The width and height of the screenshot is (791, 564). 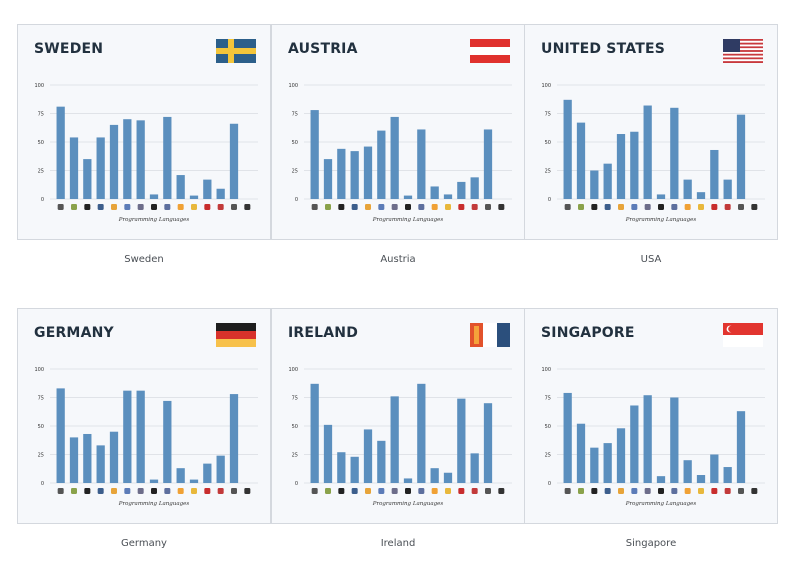 What do you see at coordinates (421, 207) in the screenshot?
I see `php-icon` at bounding box center [421, 207].